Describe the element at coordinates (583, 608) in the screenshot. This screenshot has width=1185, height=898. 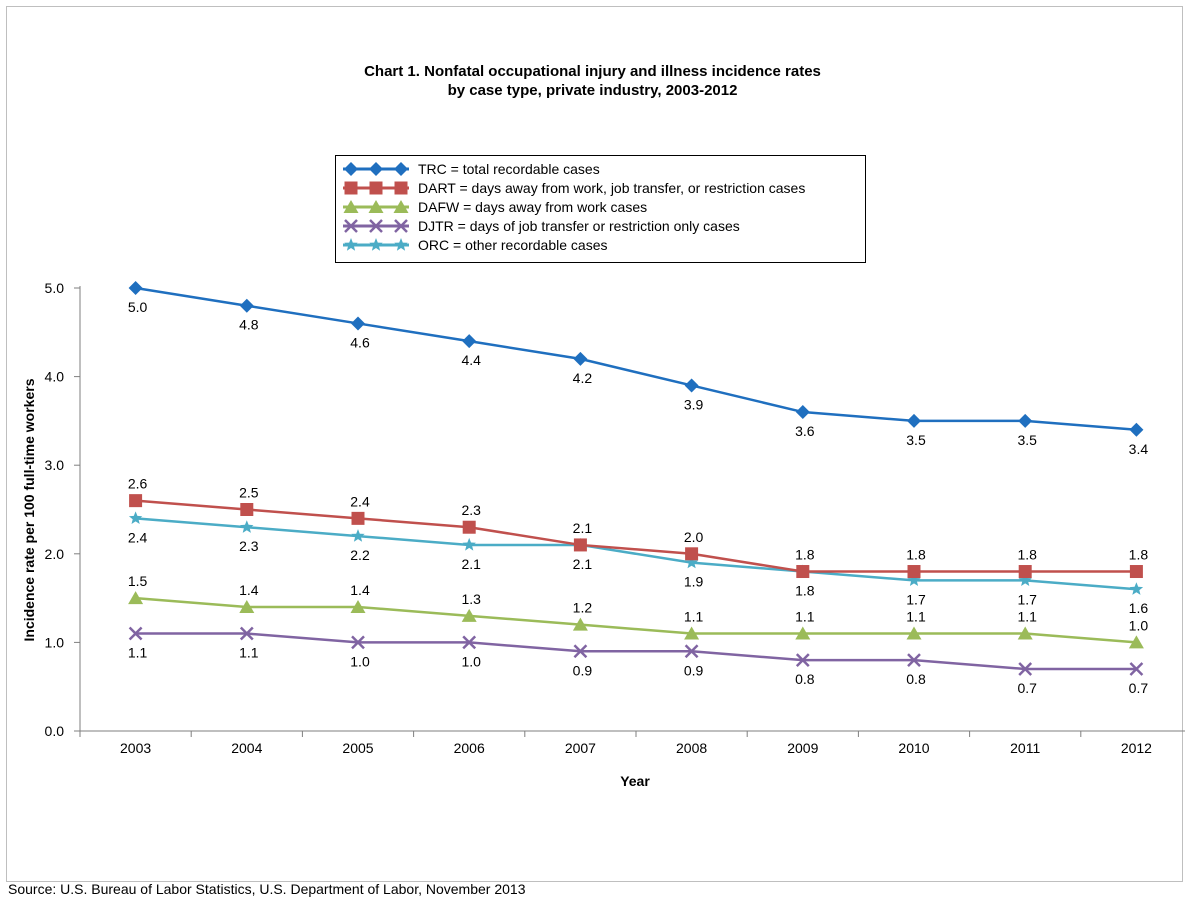
I see `data-label-dafw: 1.2` at that location.